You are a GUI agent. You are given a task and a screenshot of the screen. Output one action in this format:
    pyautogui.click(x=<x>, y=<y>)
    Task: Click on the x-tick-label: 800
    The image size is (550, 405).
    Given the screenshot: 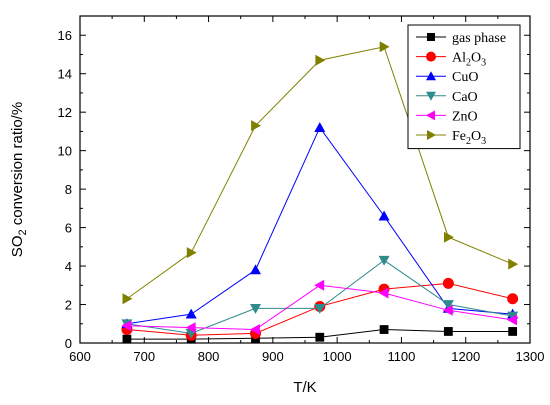 What is the action you would take?
    pyautogui.click(x=209, y=356)
    